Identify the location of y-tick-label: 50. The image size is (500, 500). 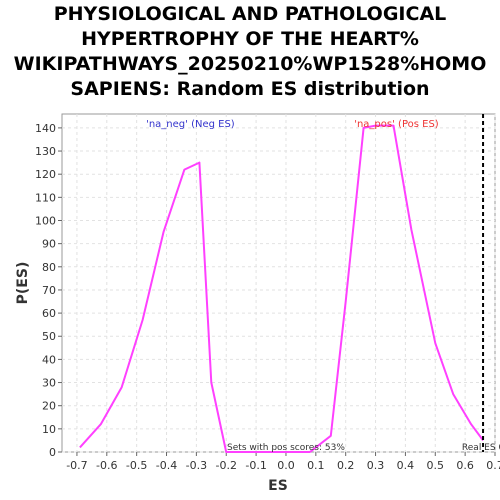
(49, 336).